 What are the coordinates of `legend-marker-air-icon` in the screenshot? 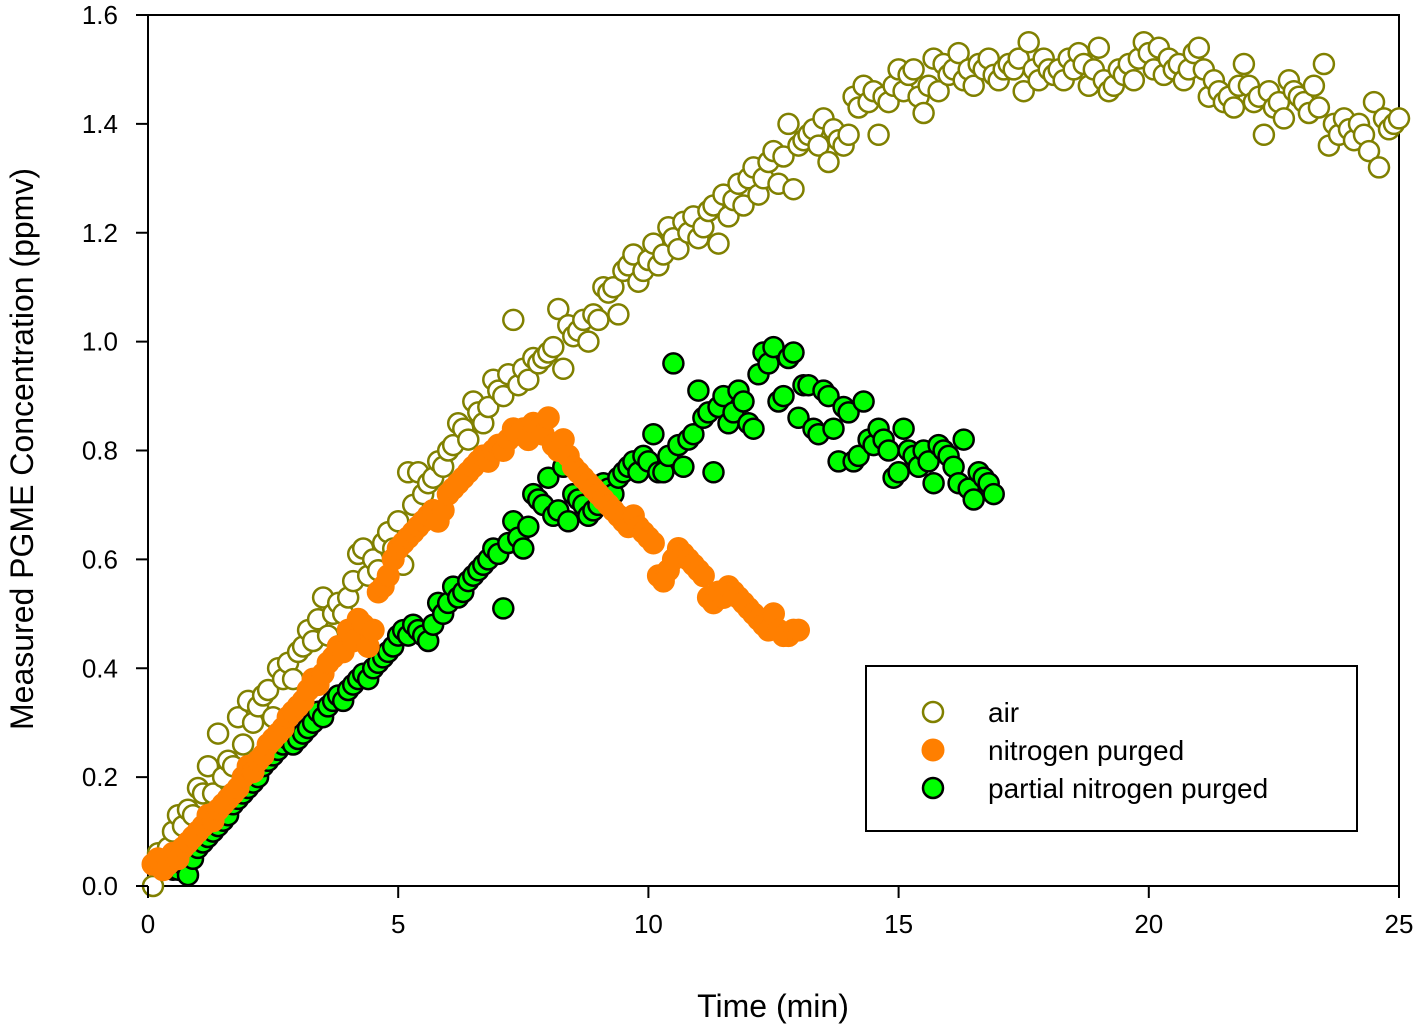 It's located at (933, 712).